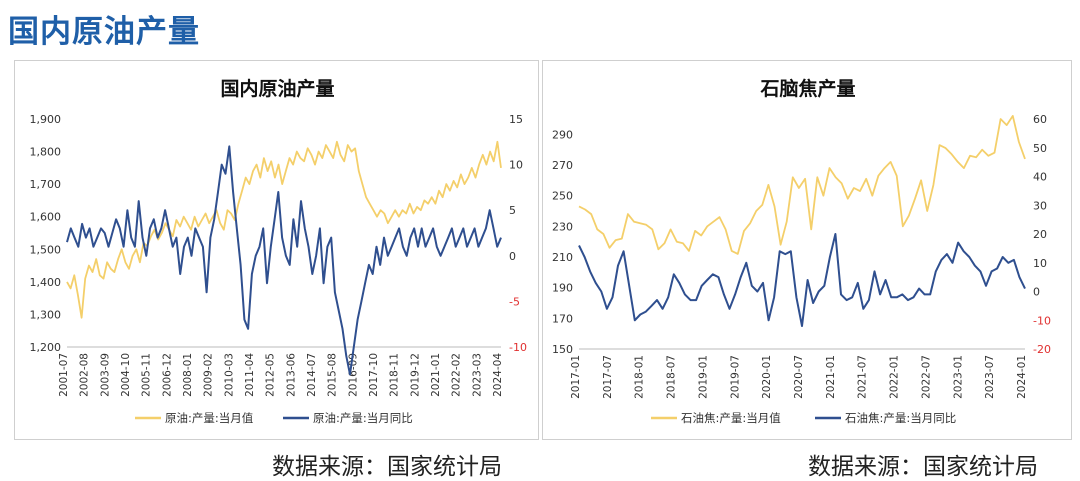 The image size is (1080, 481). Describe the element at coordinates (1040, 234) in the screenshot. I see `y-tick-label-right: 20` at that location.